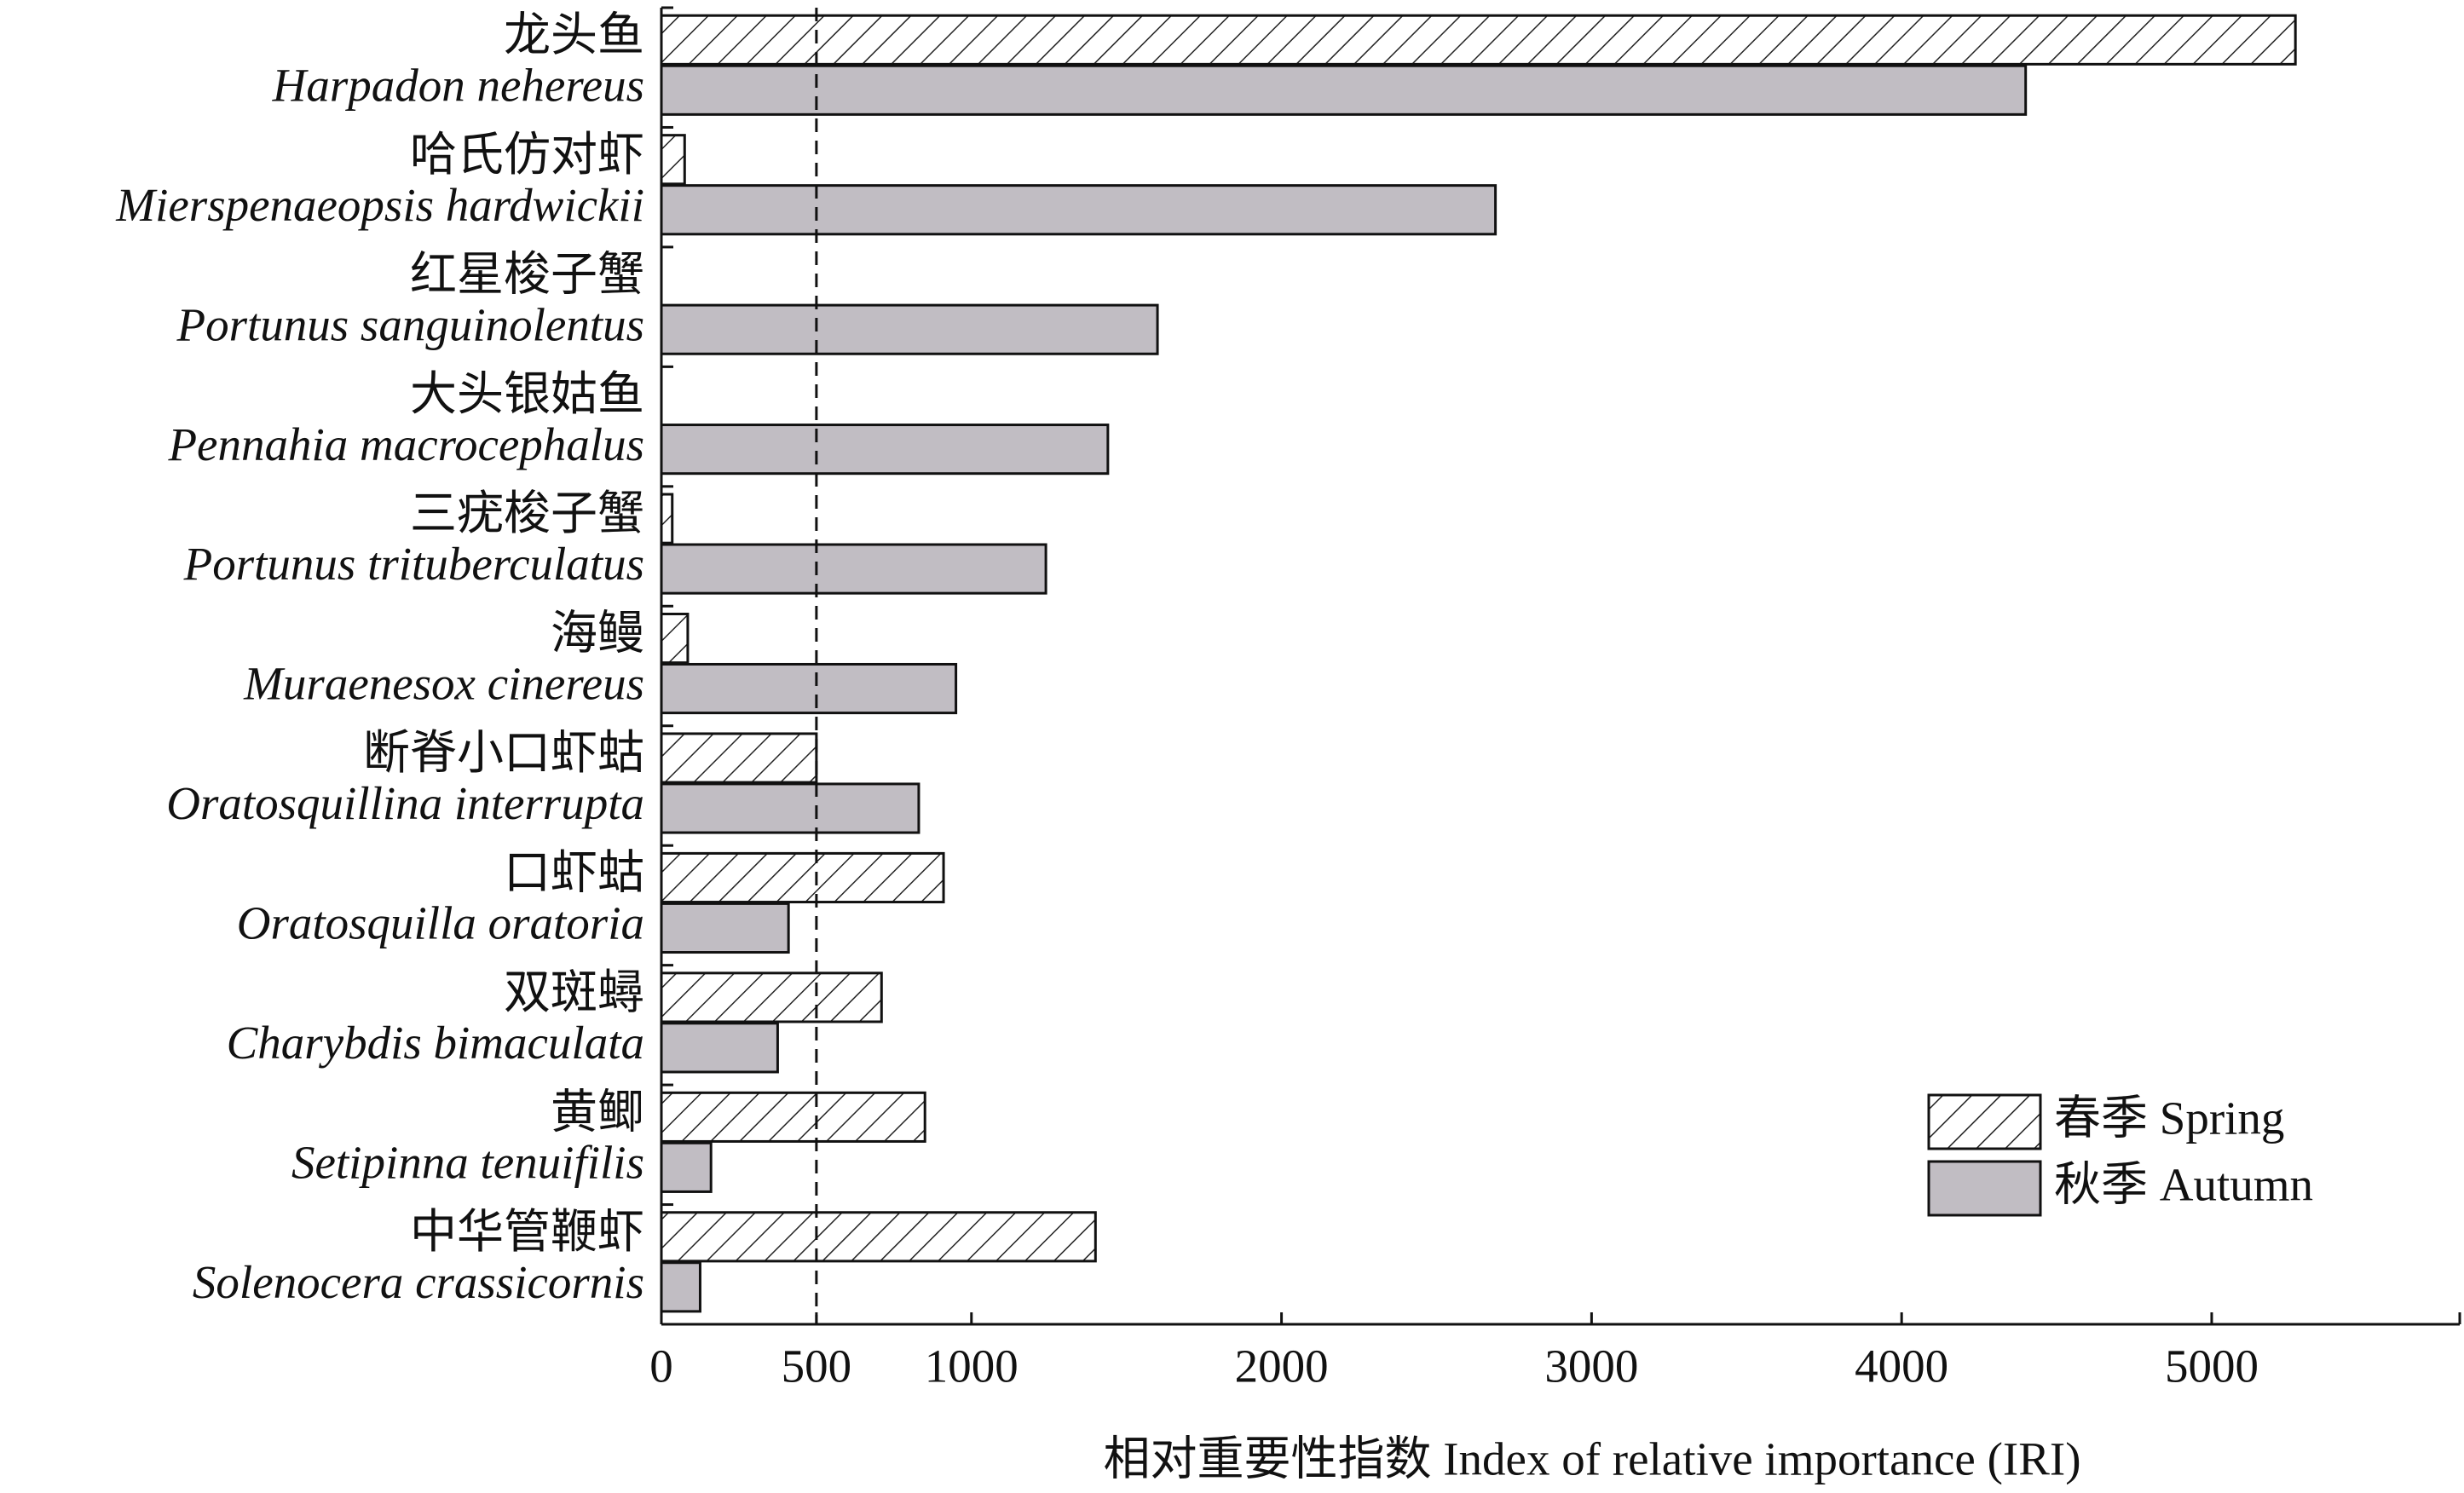 This screenshot has height=1493, width=2464. Describe the element at coordinates (817, 1366) in the screenshot. I see `x-tick-label: 500` at that location.